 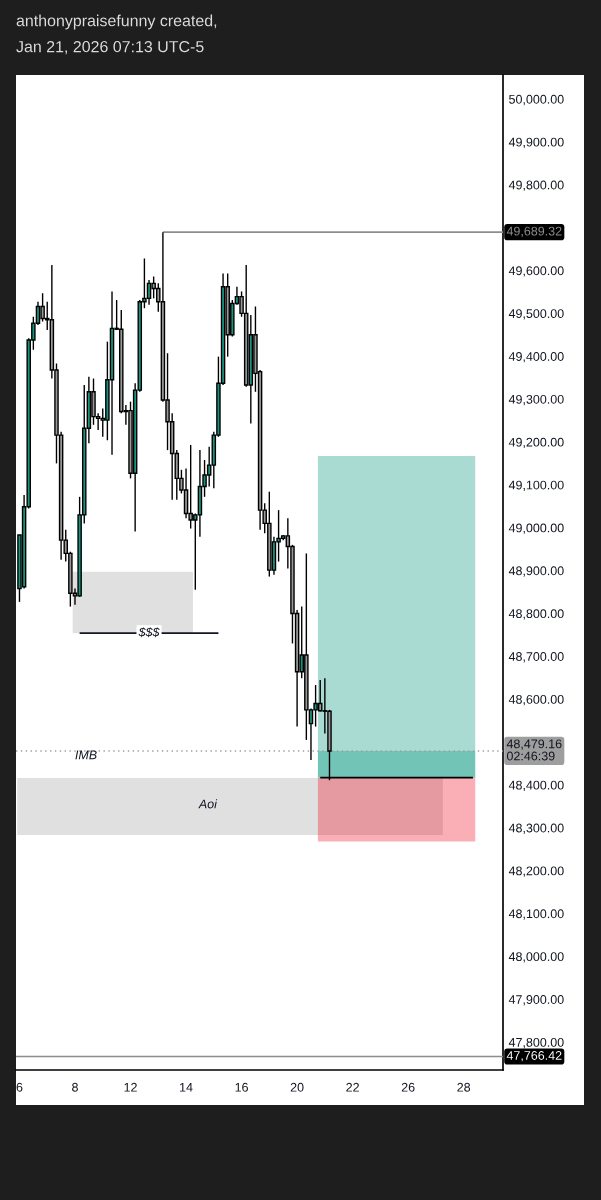 What do you see at coordinates (536, 1043) in the screenshot?
I see `y-tick-label: 47,800.00` at bounding box center [536, 1043].